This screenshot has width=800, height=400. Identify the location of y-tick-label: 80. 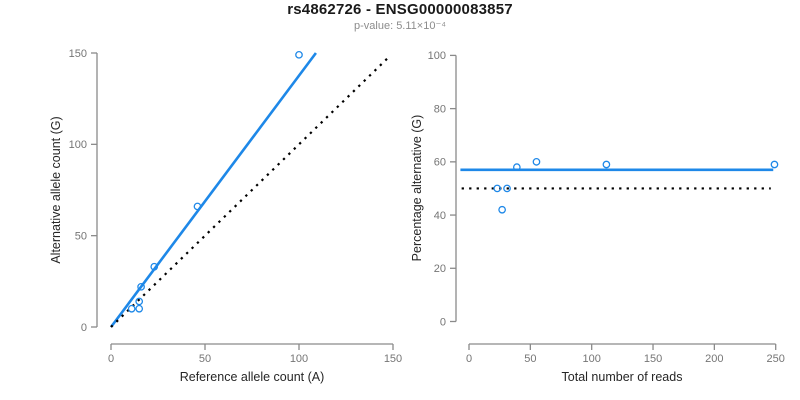
(440, 109).